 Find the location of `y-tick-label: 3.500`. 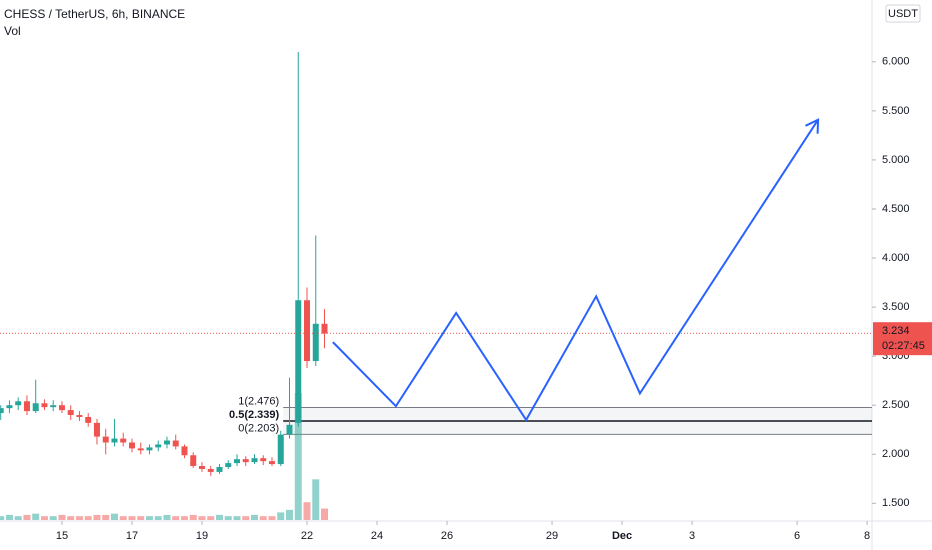

y-tick-label: 3.500 is located at coordinates (896, 307).